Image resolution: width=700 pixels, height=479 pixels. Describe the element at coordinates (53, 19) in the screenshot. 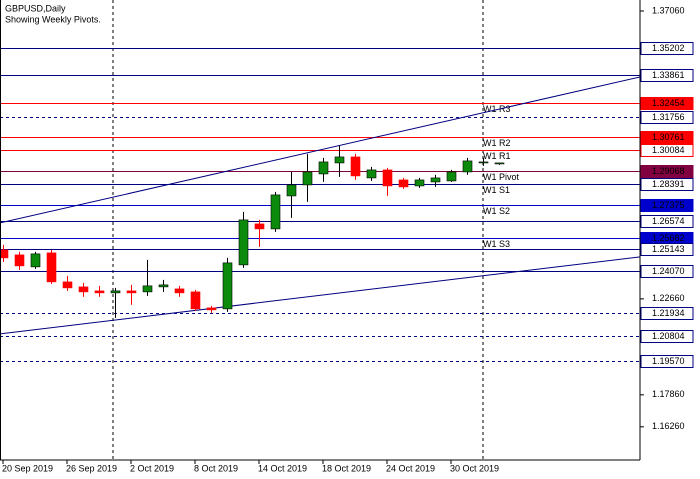

I see `chart-subtitle: Showing Weekly Pivots.` at that location.